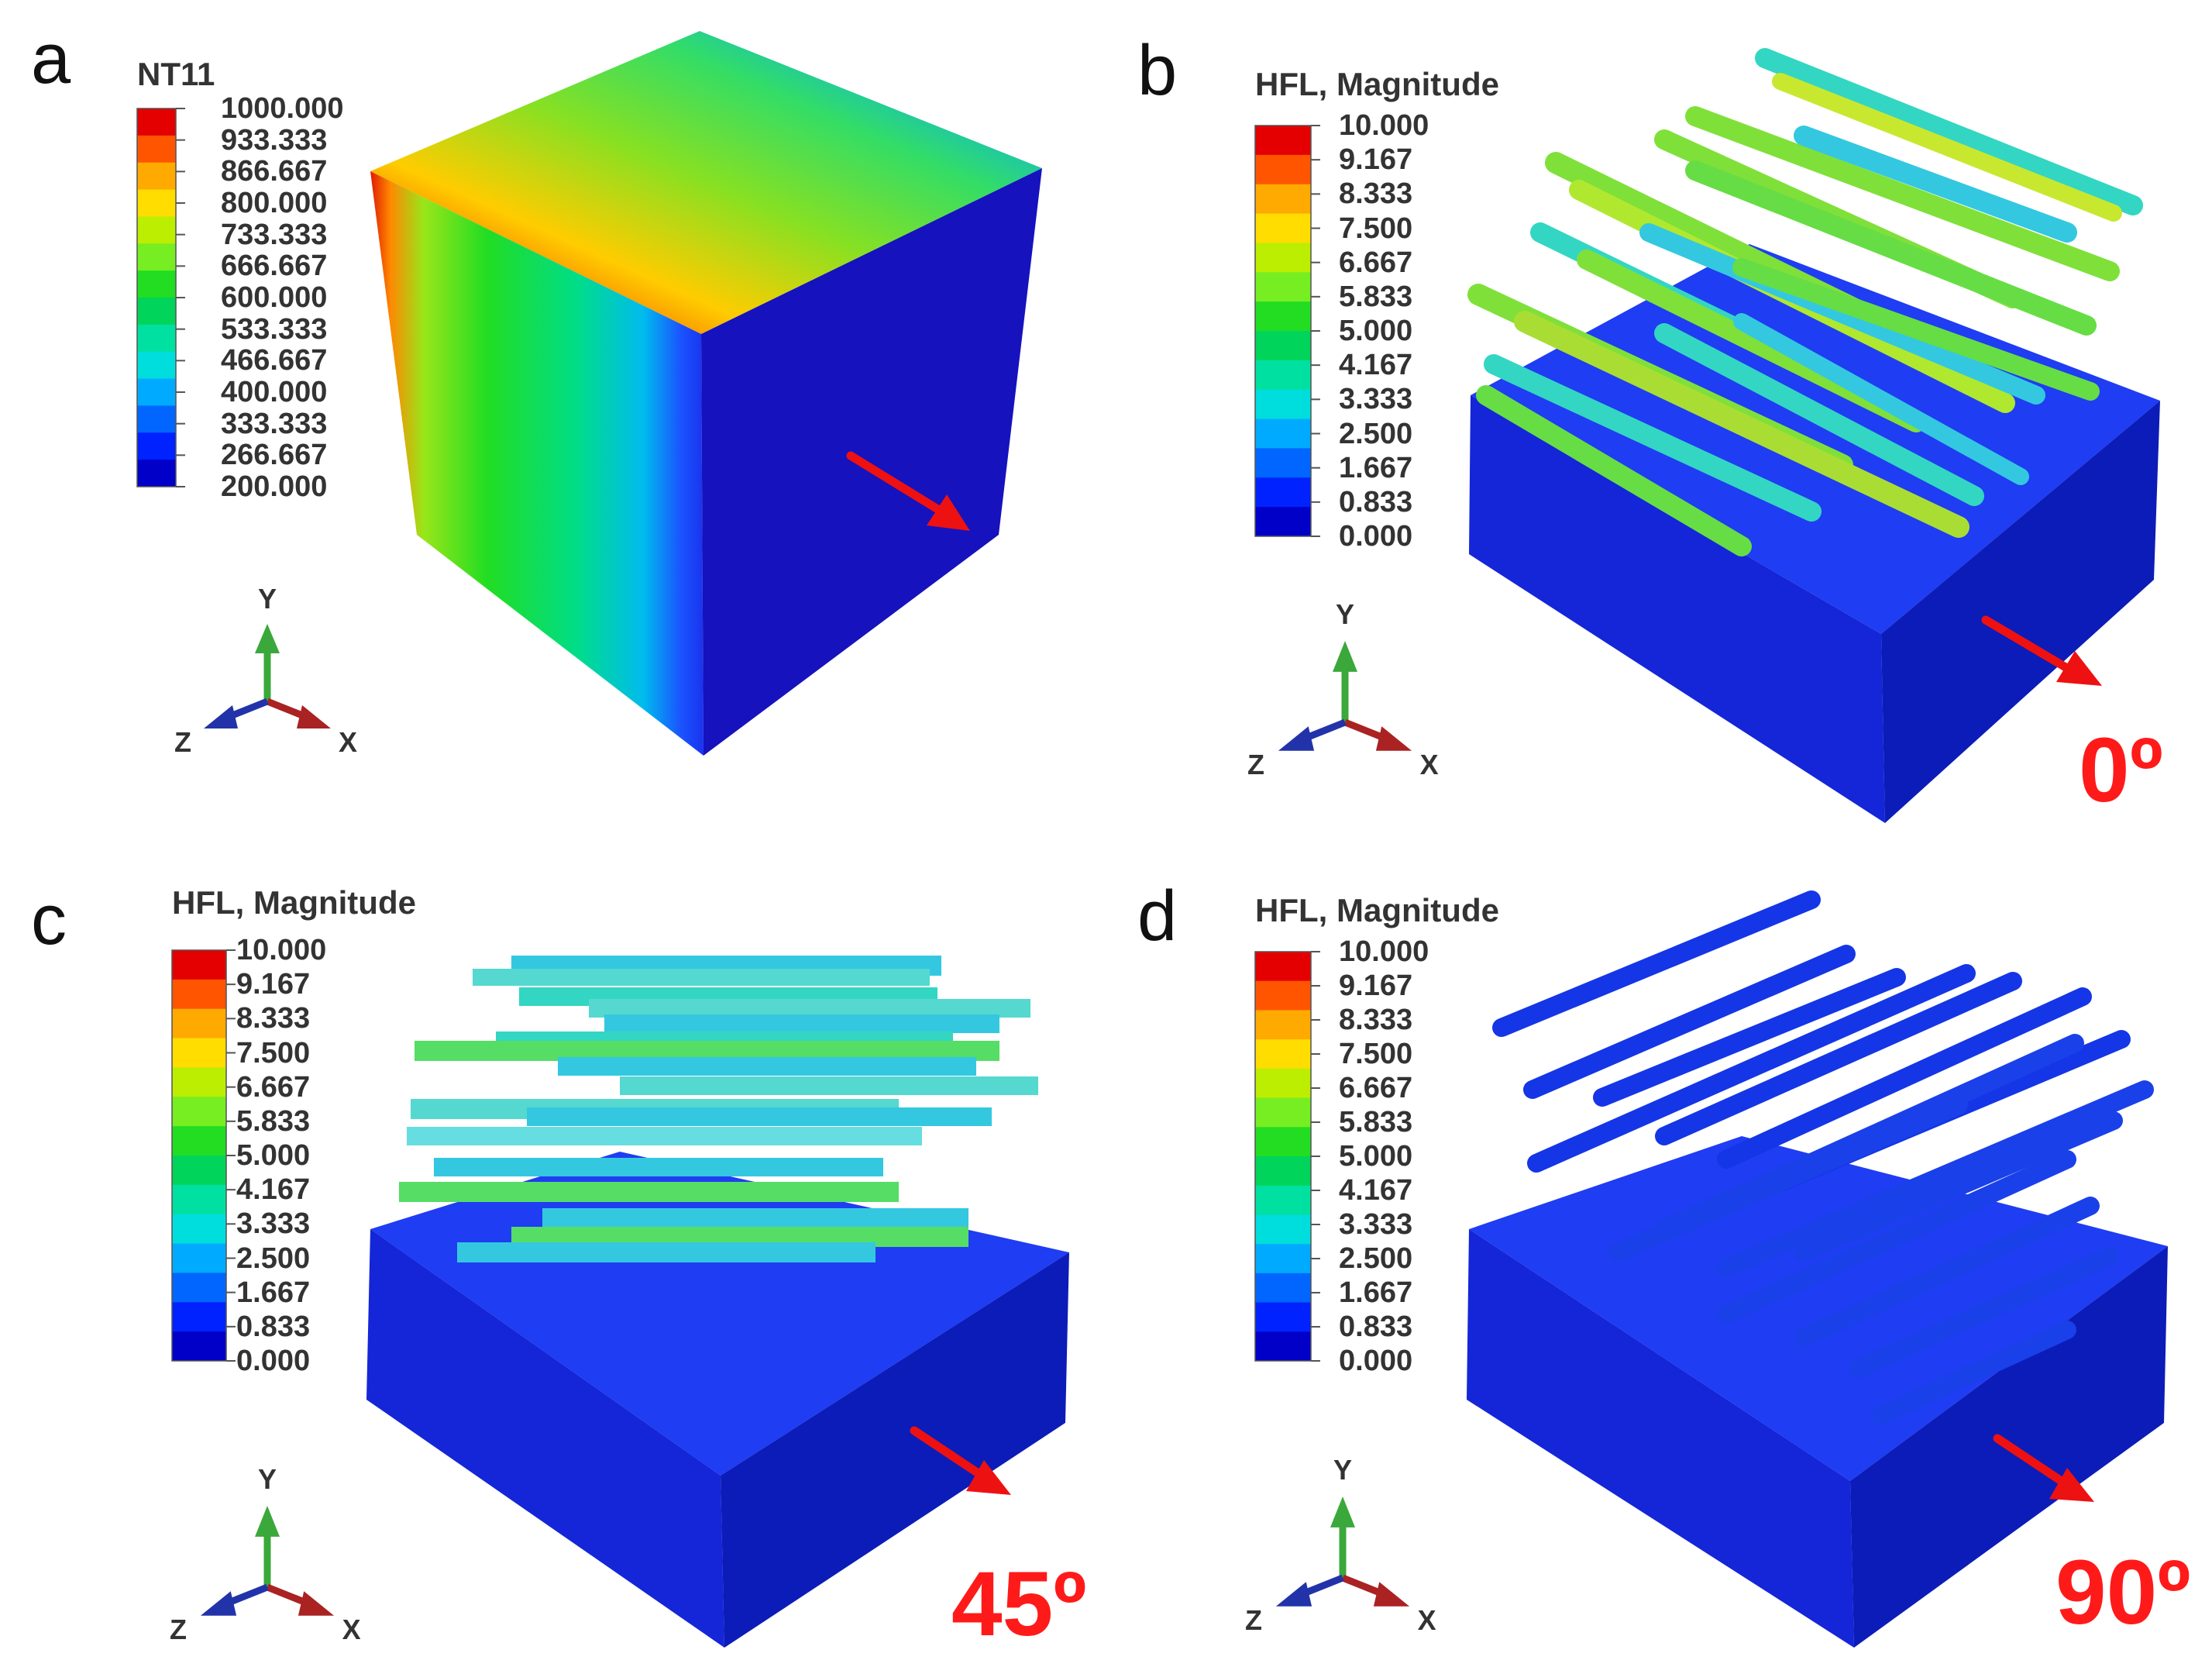  What do you see at coordinates (274, 234) in the screenshot?
I see `legend-tick-label: 733.333` at bounding box center [274, 234].